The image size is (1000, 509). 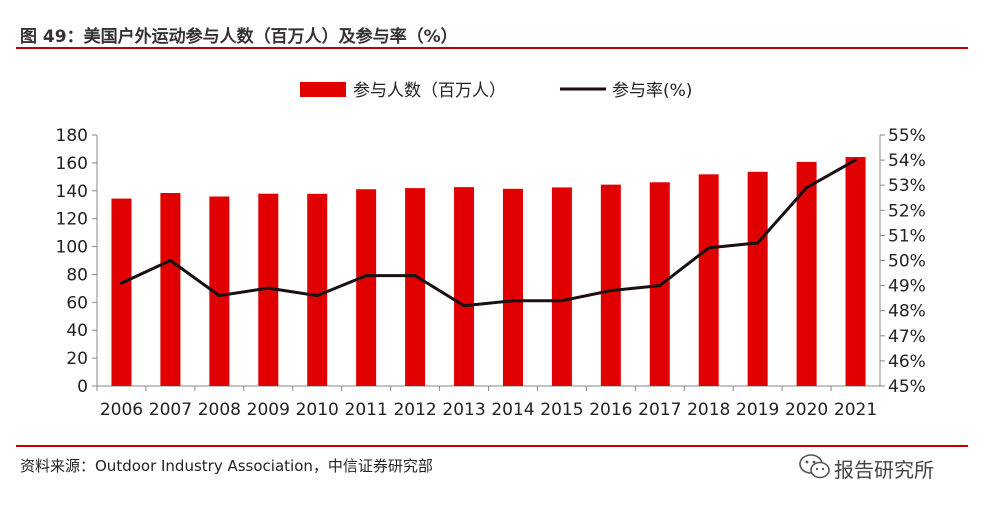 I want to click on left-tick-label: 100, so click(x=72, y=248).